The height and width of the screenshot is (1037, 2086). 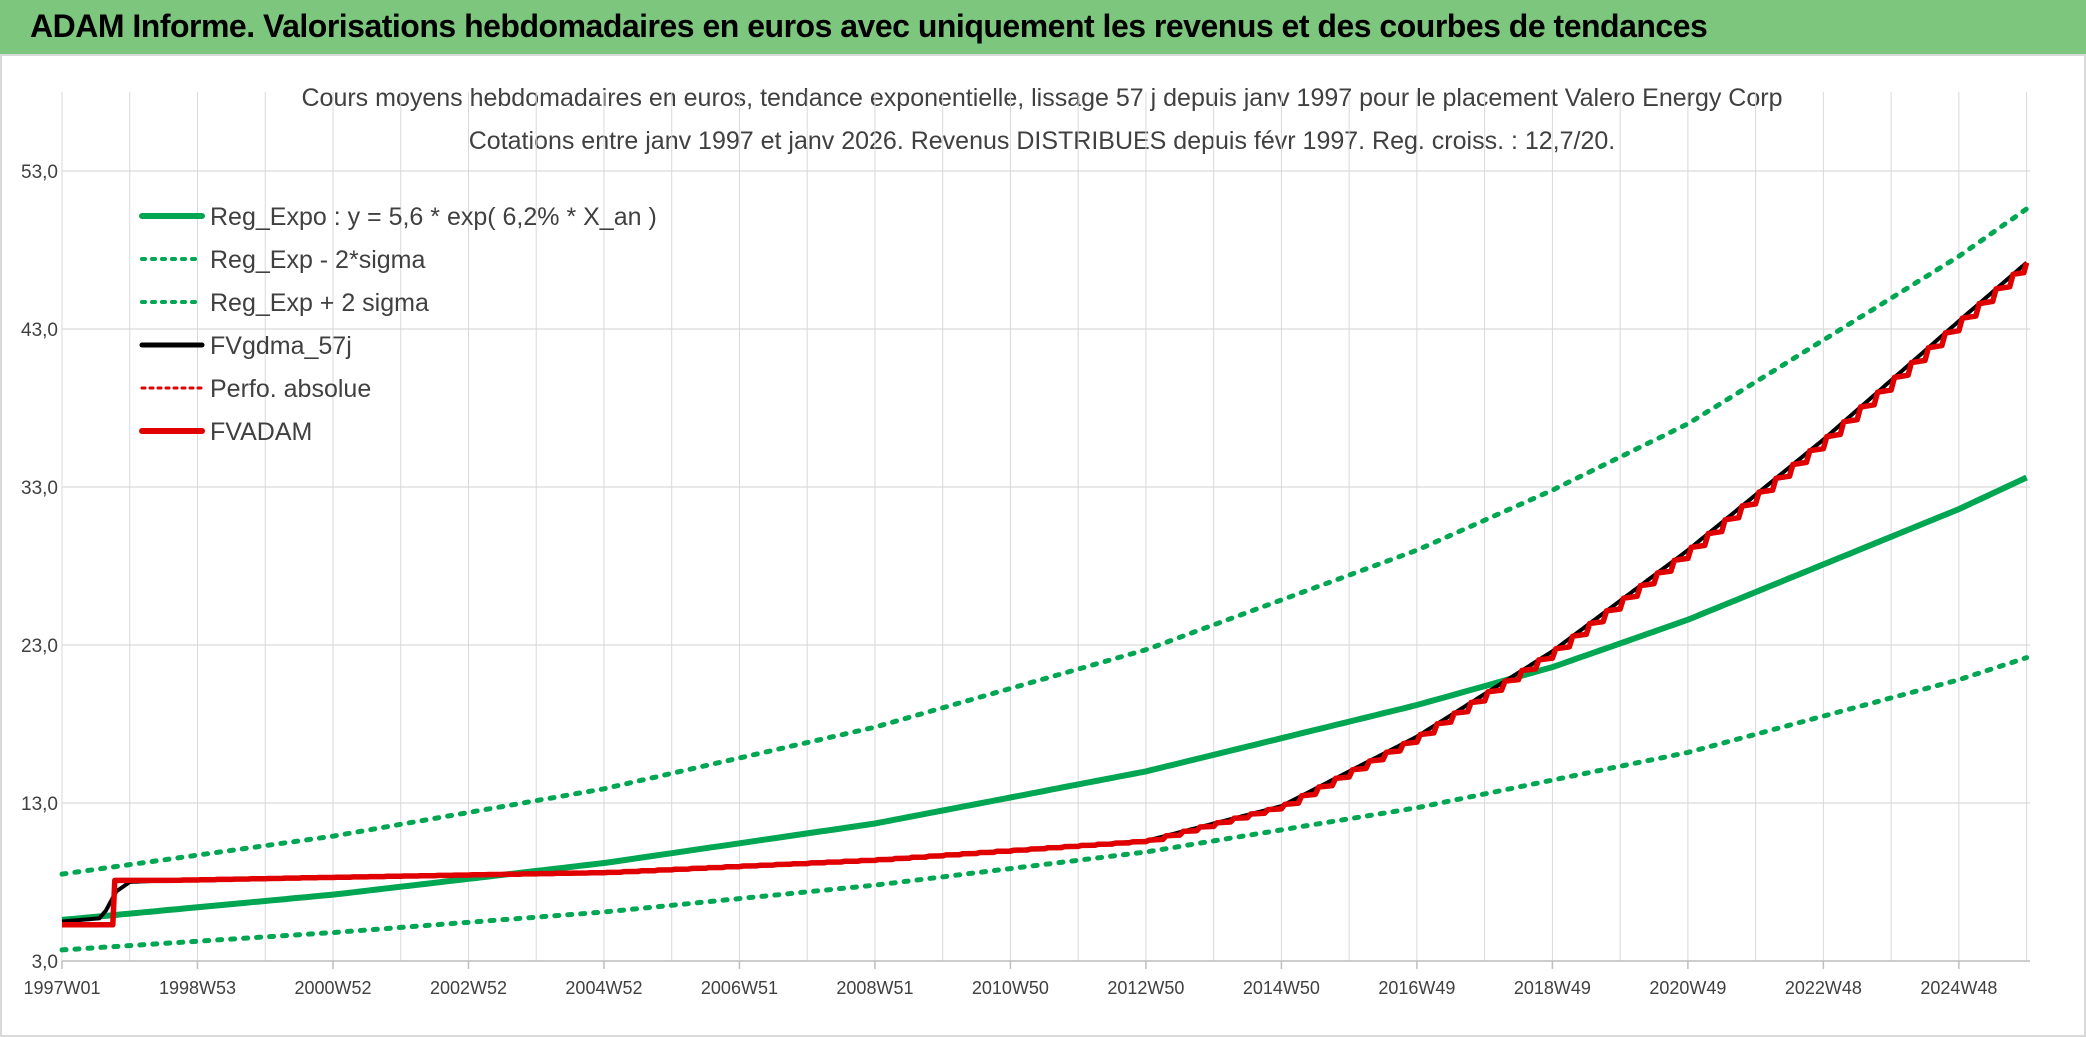 What do you see at coordinates (39, 488) in the screenshot?
I see `y-tick-label: 33,0` at bounding box center [39, 488].